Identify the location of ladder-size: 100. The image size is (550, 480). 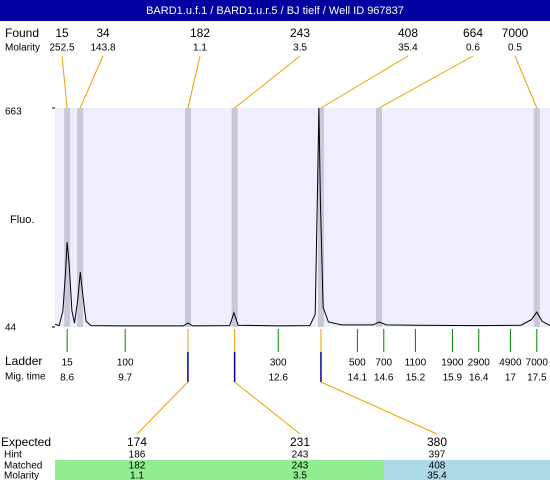
(125, 363).